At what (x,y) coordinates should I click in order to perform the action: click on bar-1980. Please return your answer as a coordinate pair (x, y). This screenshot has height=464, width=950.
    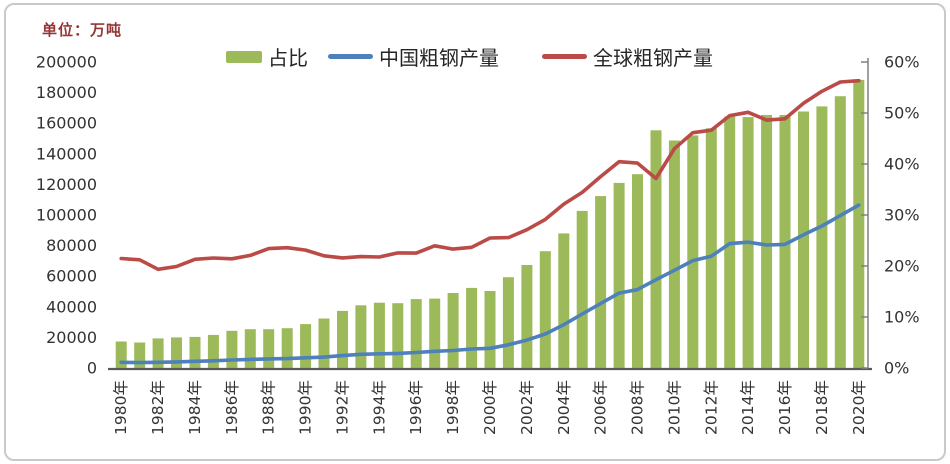
    Looking at the image, I should click on (121, 354).